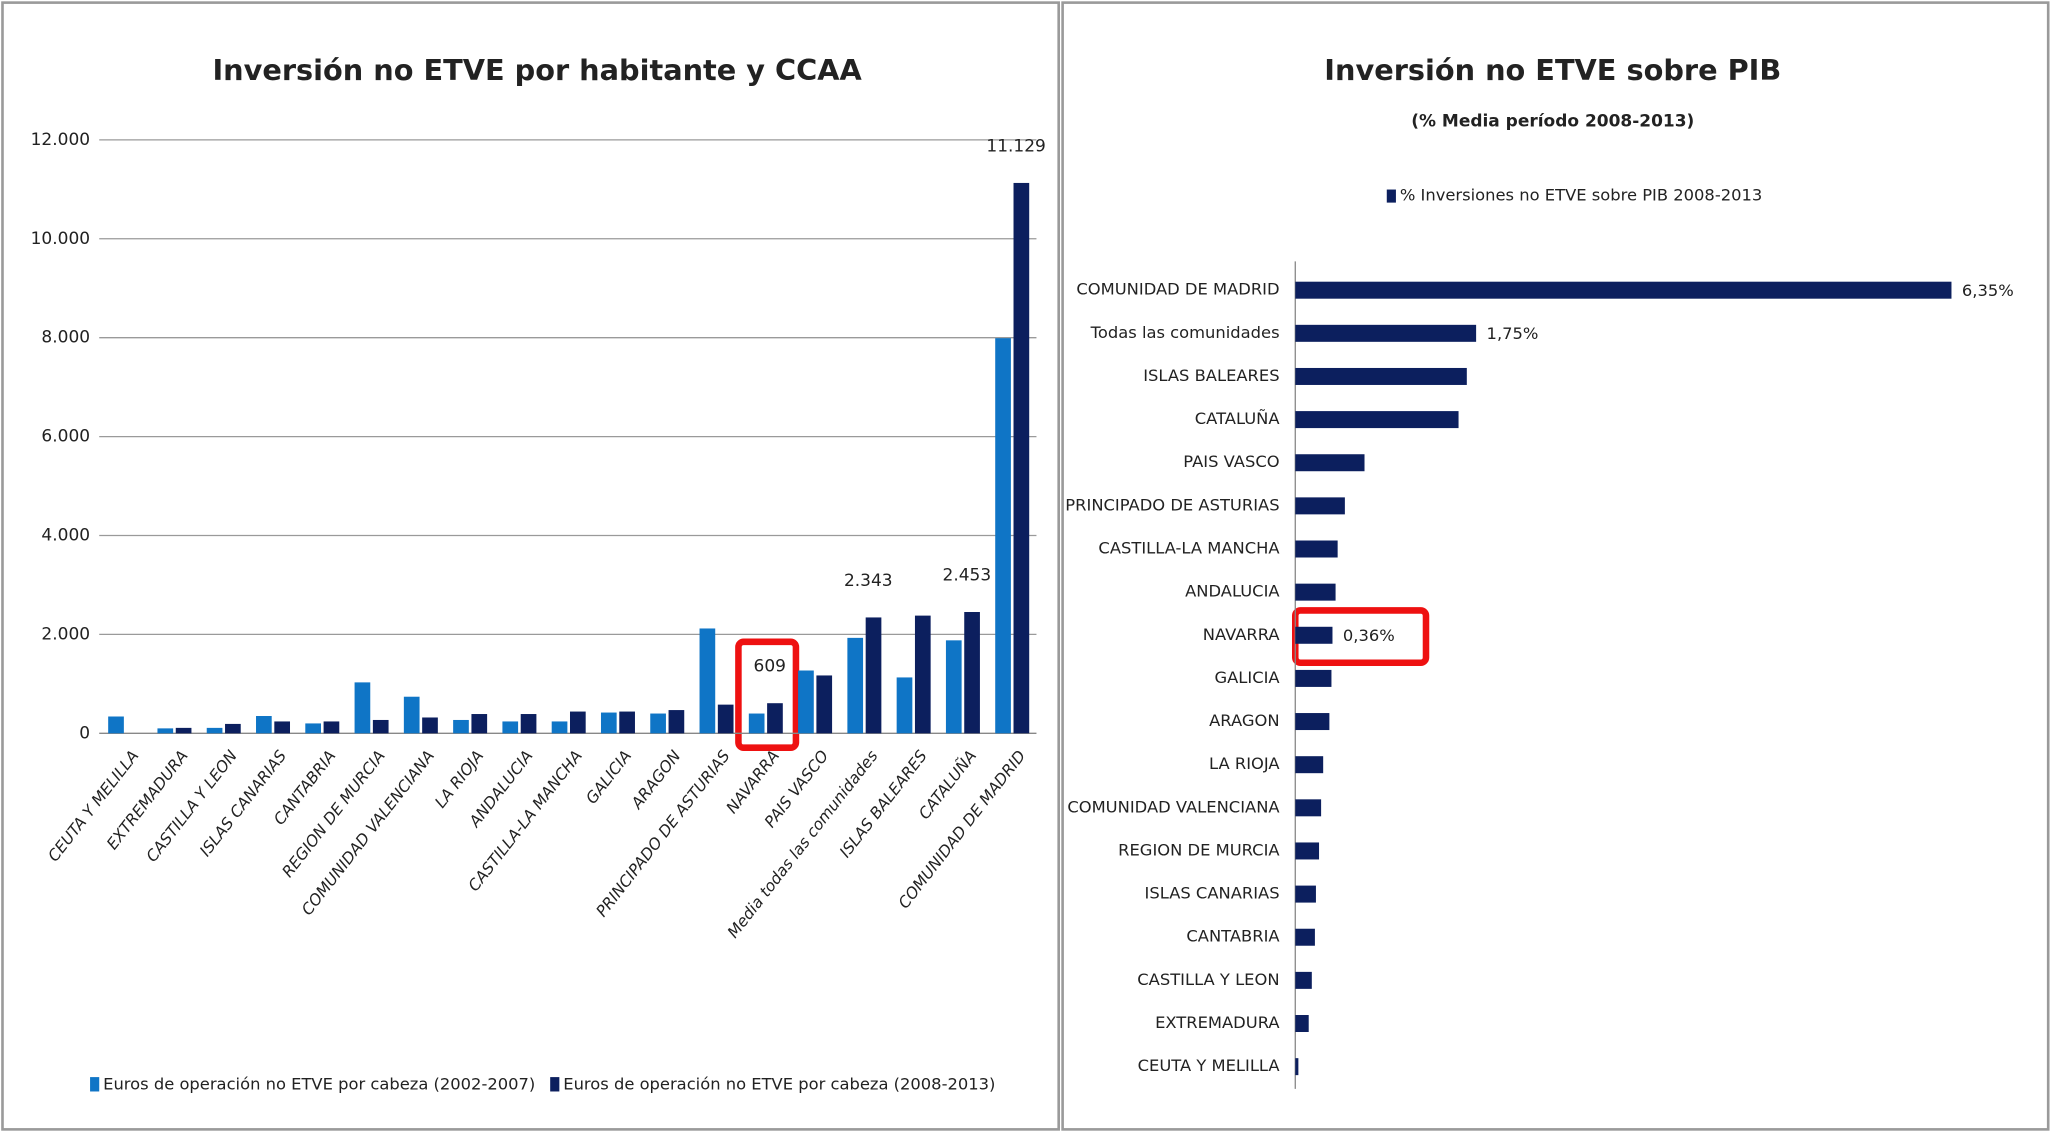 The width and height of the screenshot is (2052, 1132). What do you see at coordinates (1199, 849) in the screenshot?
I see `y-tick-label: REGION DE MURCIA` at bounding box center [1199, 849].